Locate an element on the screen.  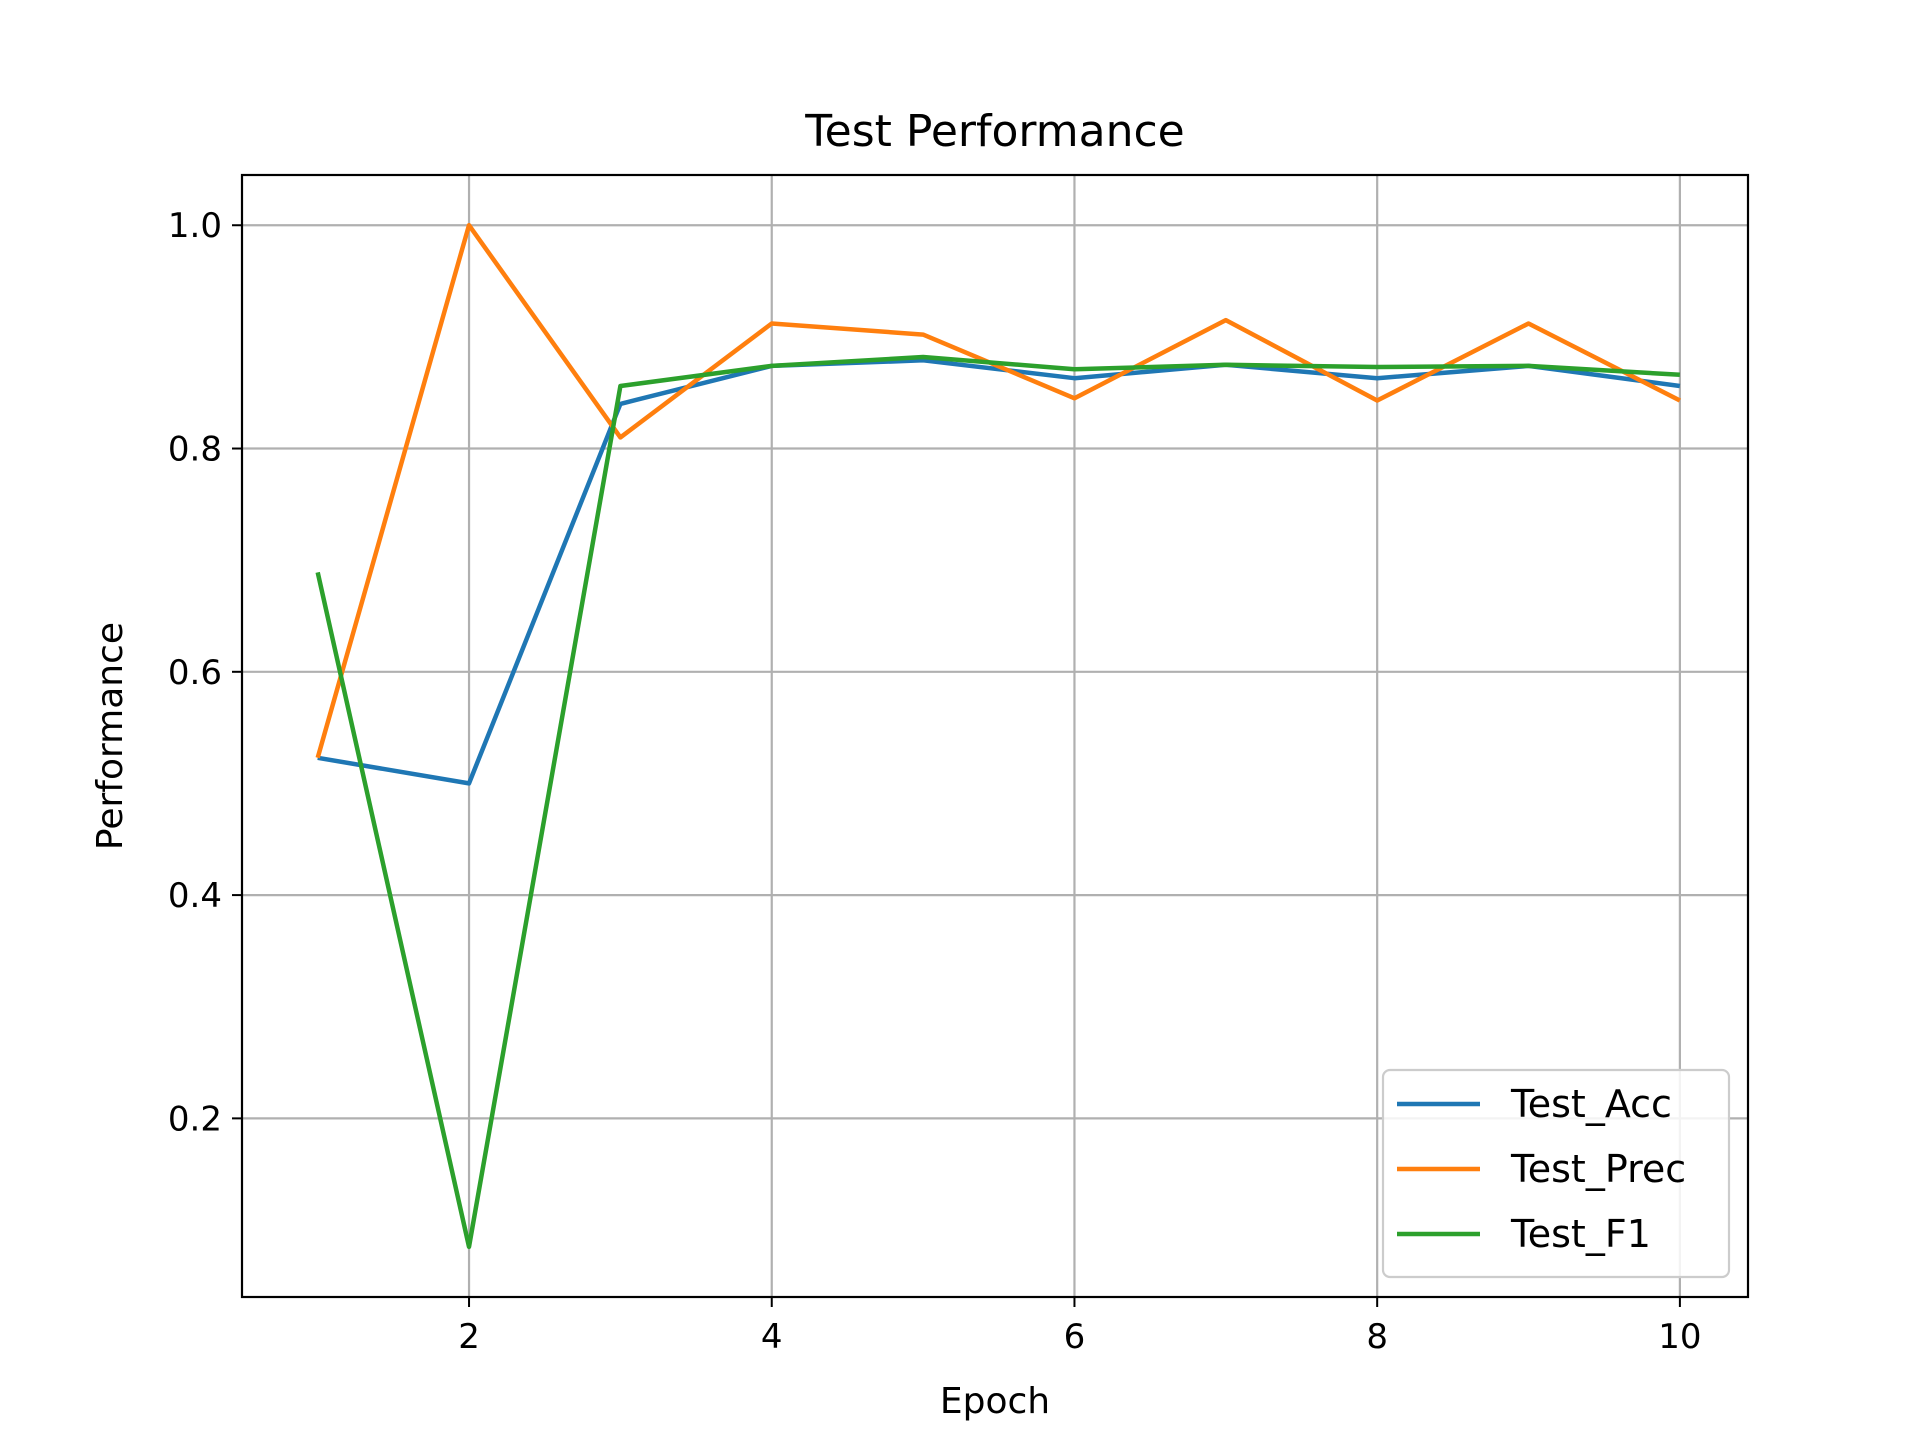
chart-title: Test Performance is located at coordinates (994, 131).